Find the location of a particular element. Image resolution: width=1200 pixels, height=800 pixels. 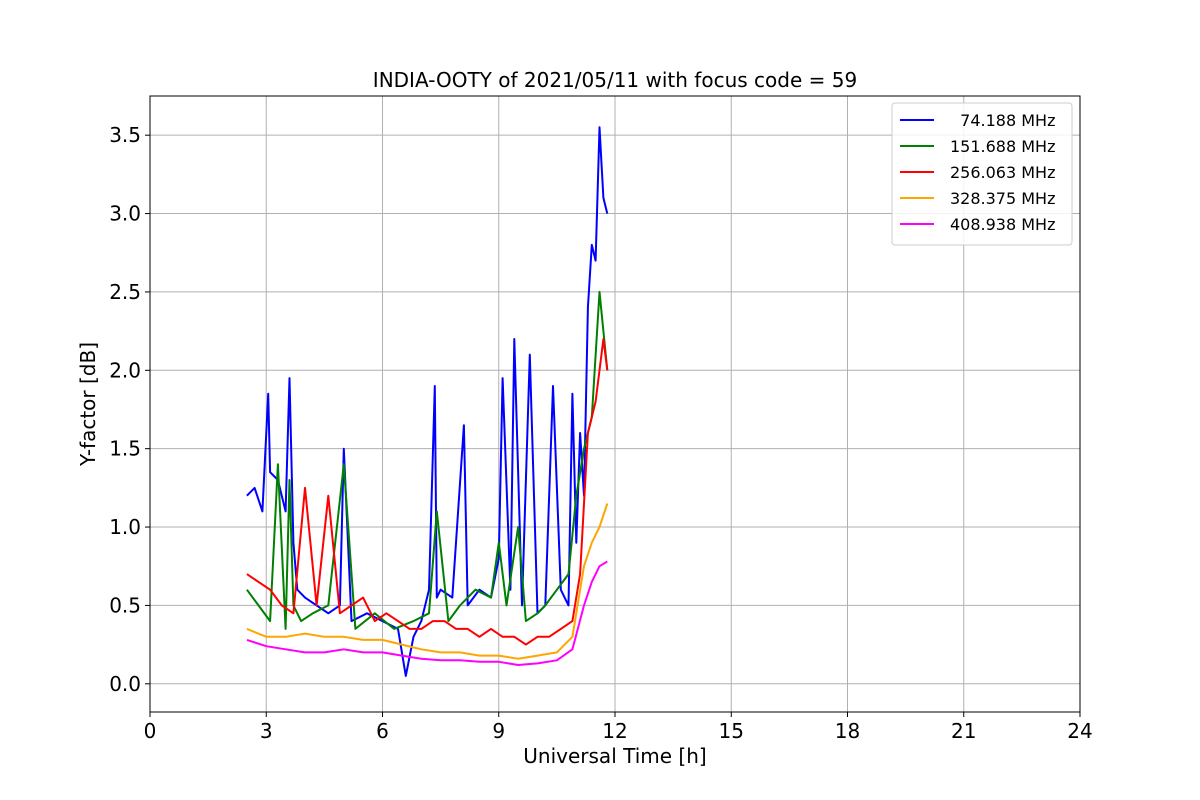

x-tick-label: 0 is located at coordinates (150, 731).